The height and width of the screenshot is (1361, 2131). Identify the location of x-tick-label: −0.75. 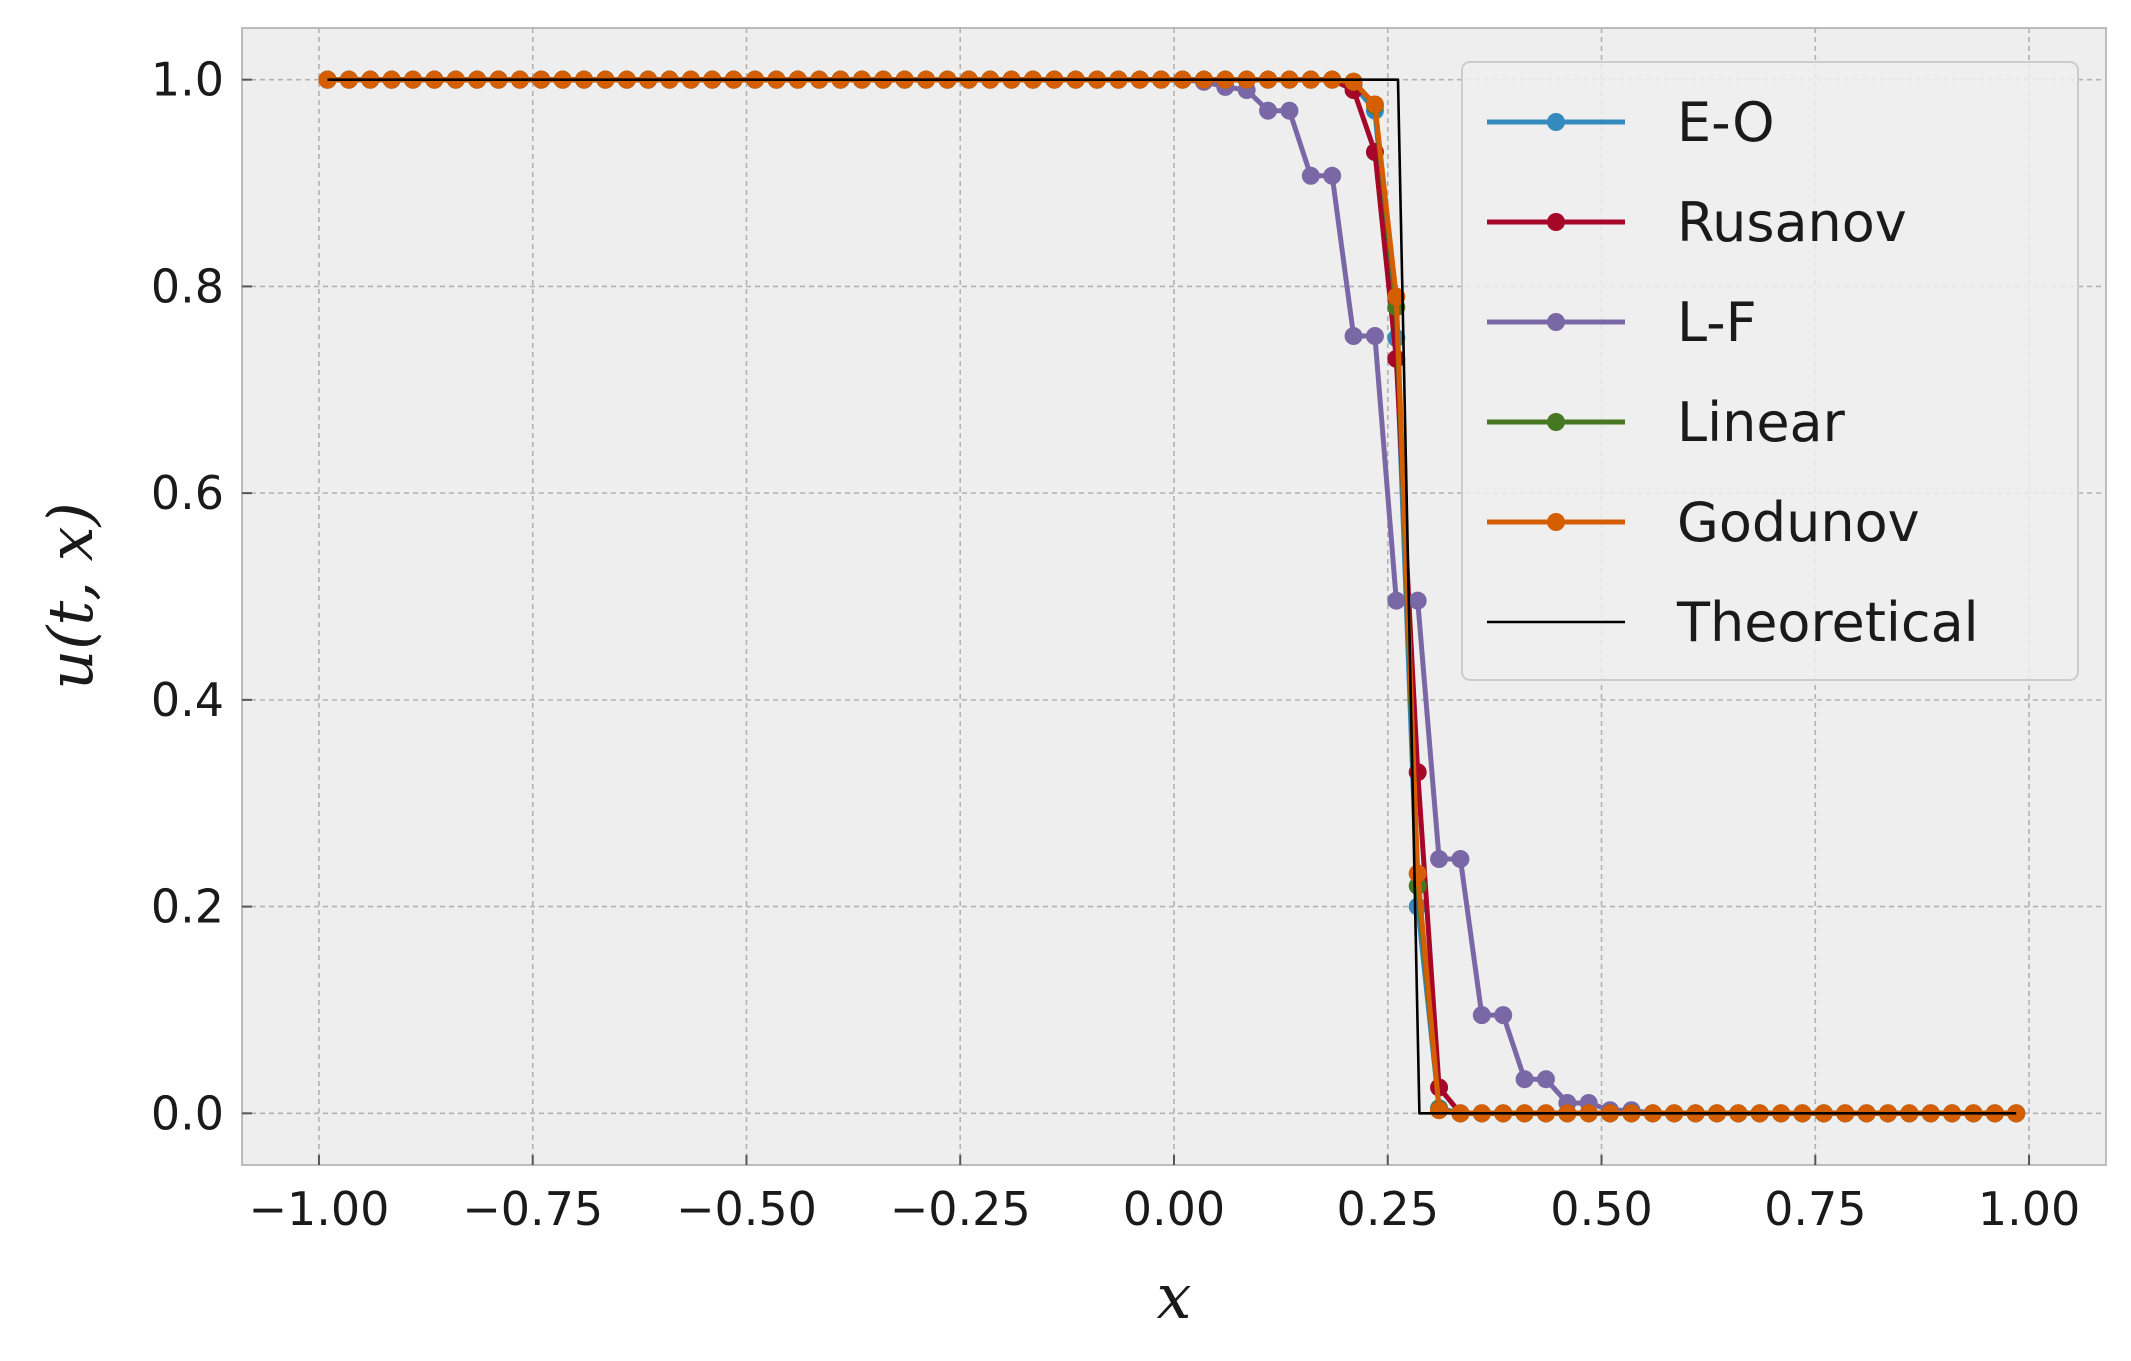
(532, 1209).